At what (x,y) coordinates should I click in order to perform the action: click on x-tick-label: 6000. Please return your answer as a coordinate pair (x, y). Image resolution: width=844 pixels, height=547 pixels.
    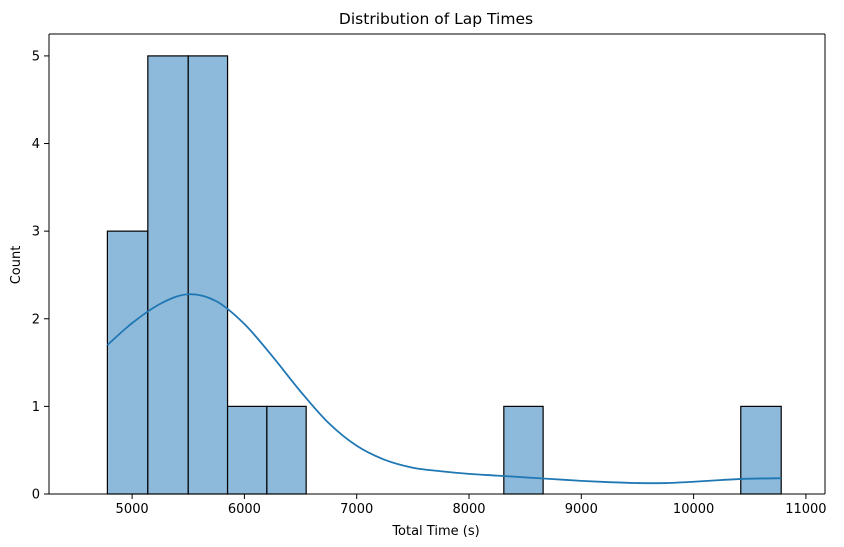
    Looking at the image, I should click on (244, 509).